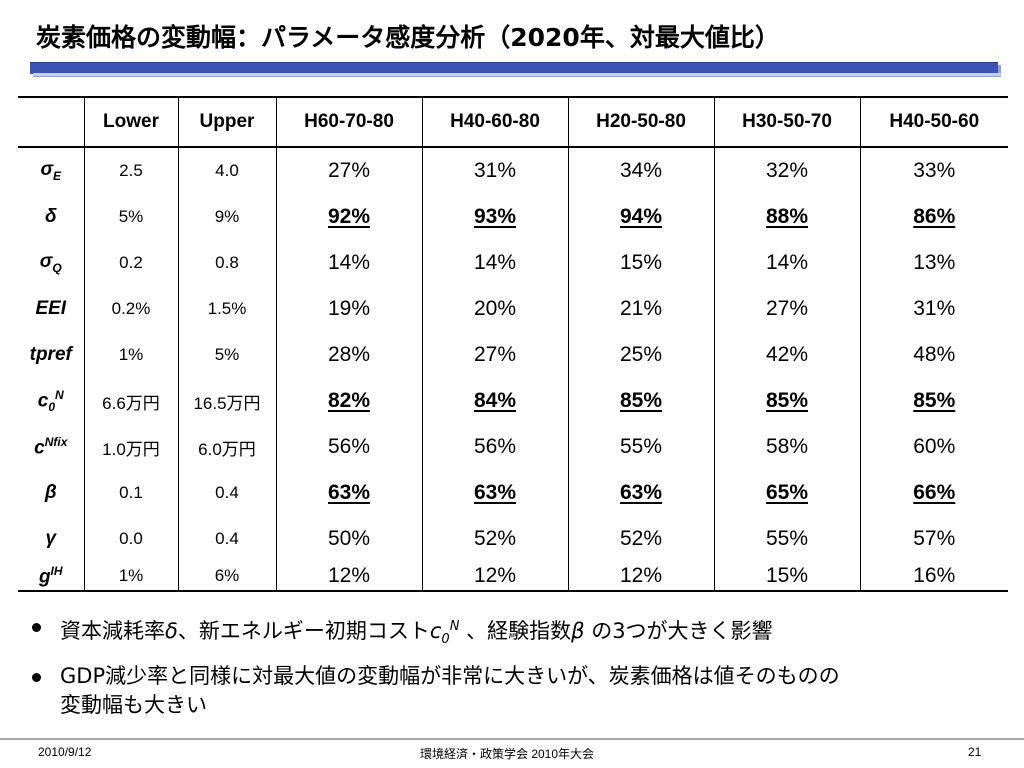  What do you see at coordinates (494, 309) in the screenshot?
I see `sensitivity-value-cell: 20%` at bounding box center [494, 309].